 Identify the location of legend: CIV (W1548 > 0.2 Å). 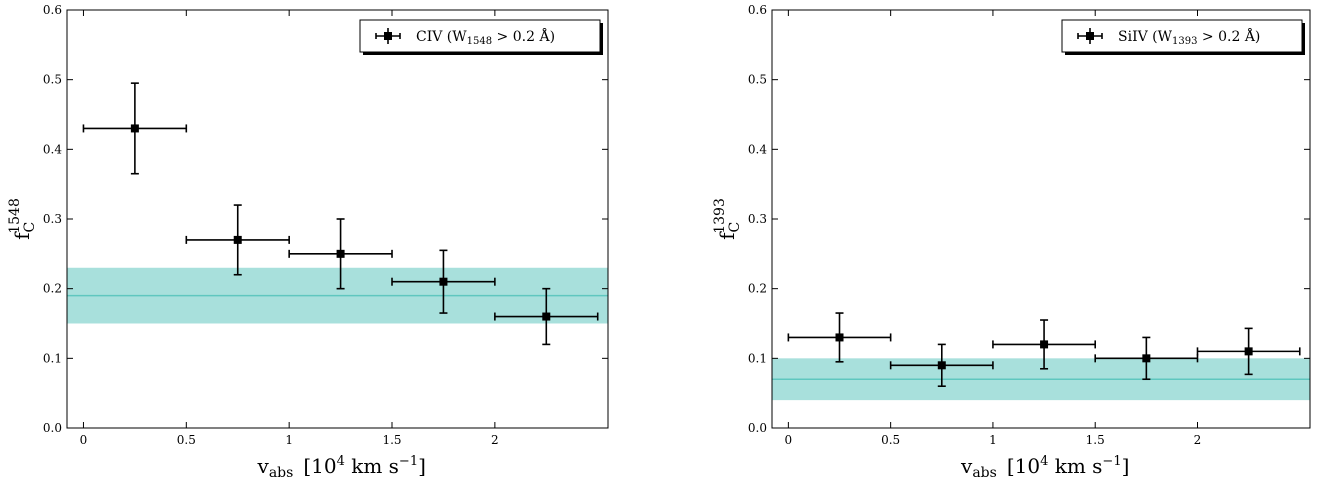
(481, 37).